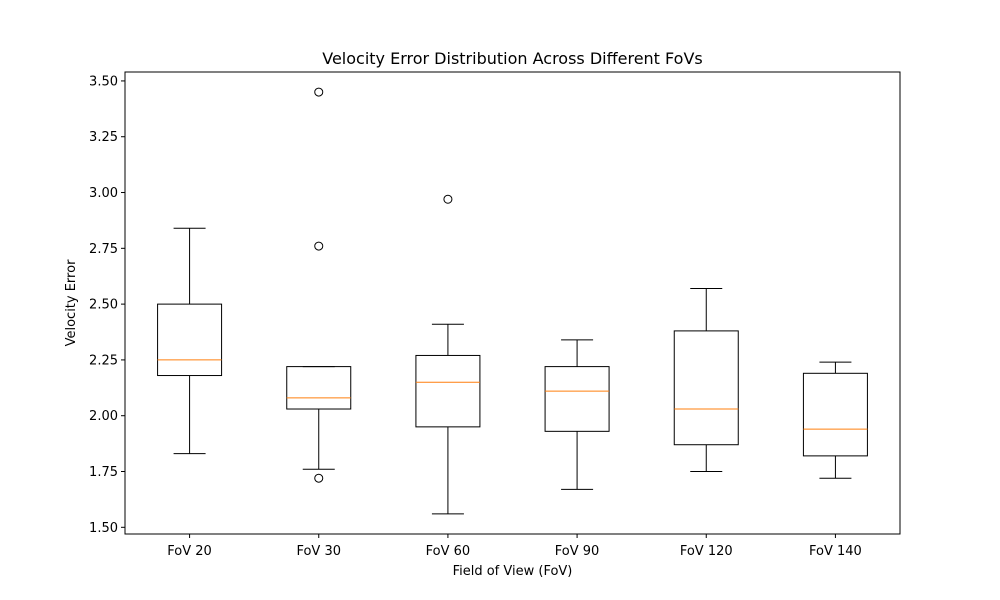 This screenshot has width=1000, height=600. I want to click on y-tick-label: 2.00, so click(103, 416).